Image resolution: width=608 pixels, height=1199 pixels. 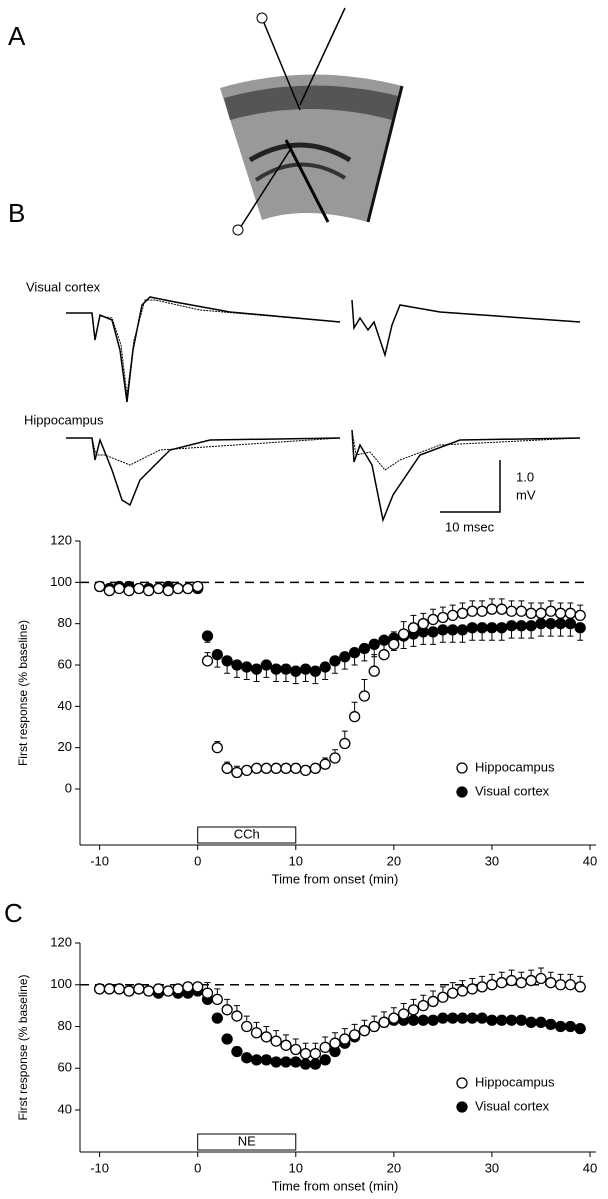 I want to click on x-tick-label: 0, so click(x=197, y=860).